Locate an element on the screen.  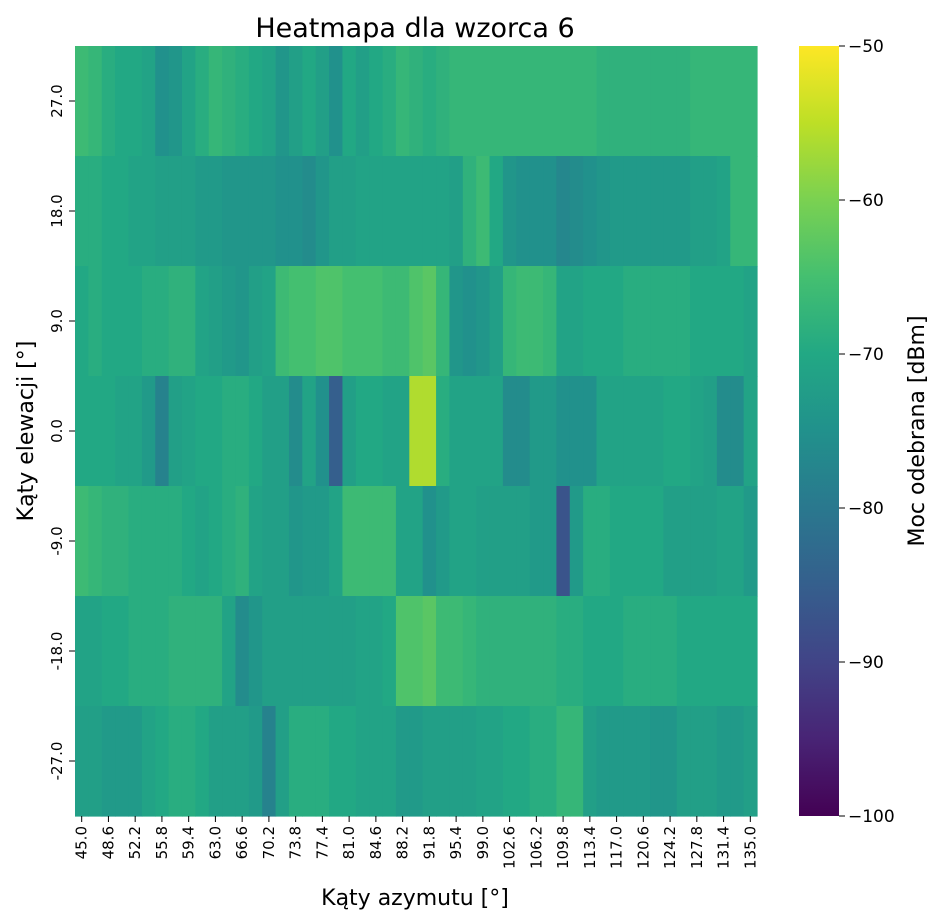
colorbar-tick-label: −90 is located at coordinates (866, 663).